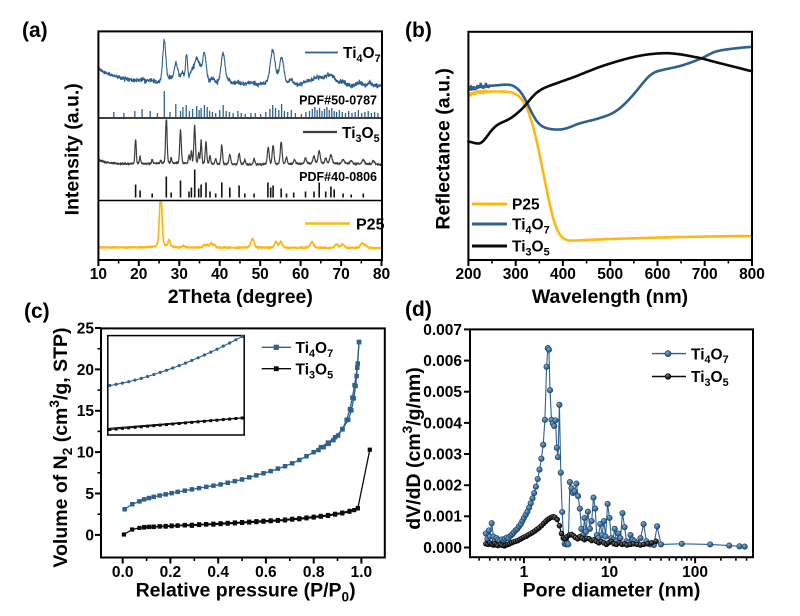 This screenshot has width=800, height=616. What do you see at coordinates (338, 177) in the screenshot?
I see `svg-text: PDF#40-0806` at bounding box center [338, 177].